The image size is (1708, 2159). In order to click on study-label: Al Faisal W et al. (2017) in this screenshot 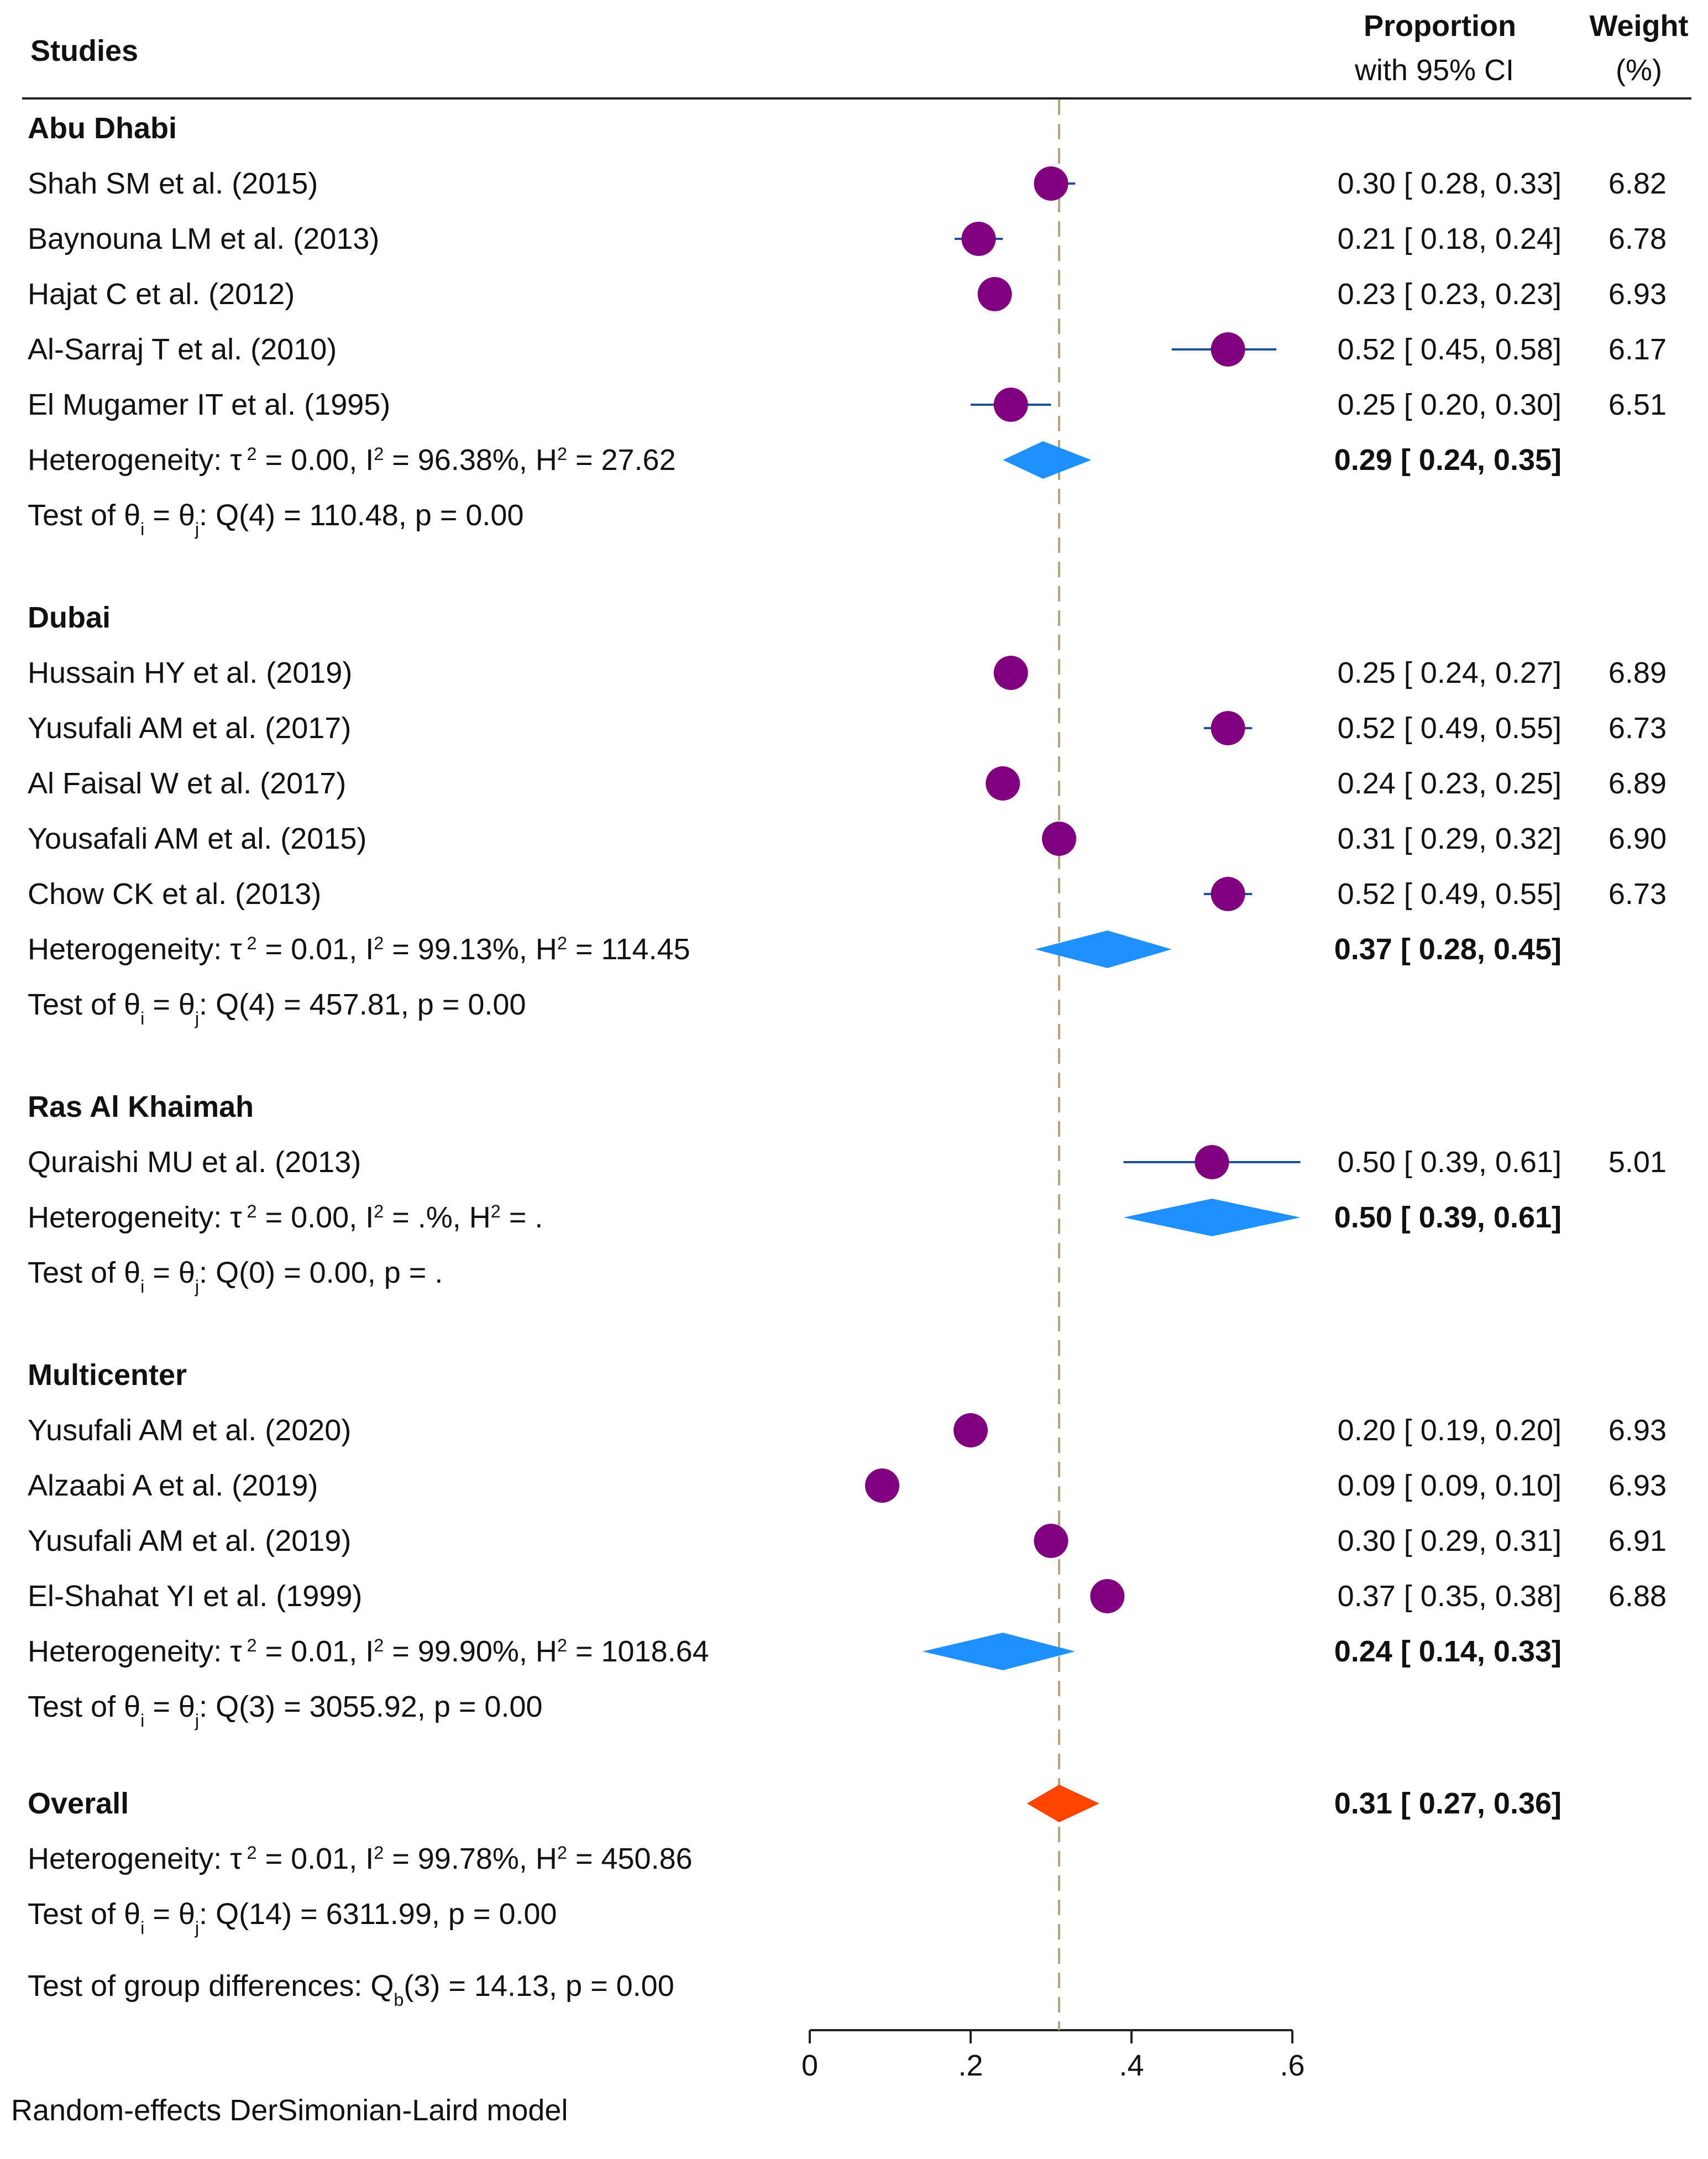, I will do `click(187, 783)`.